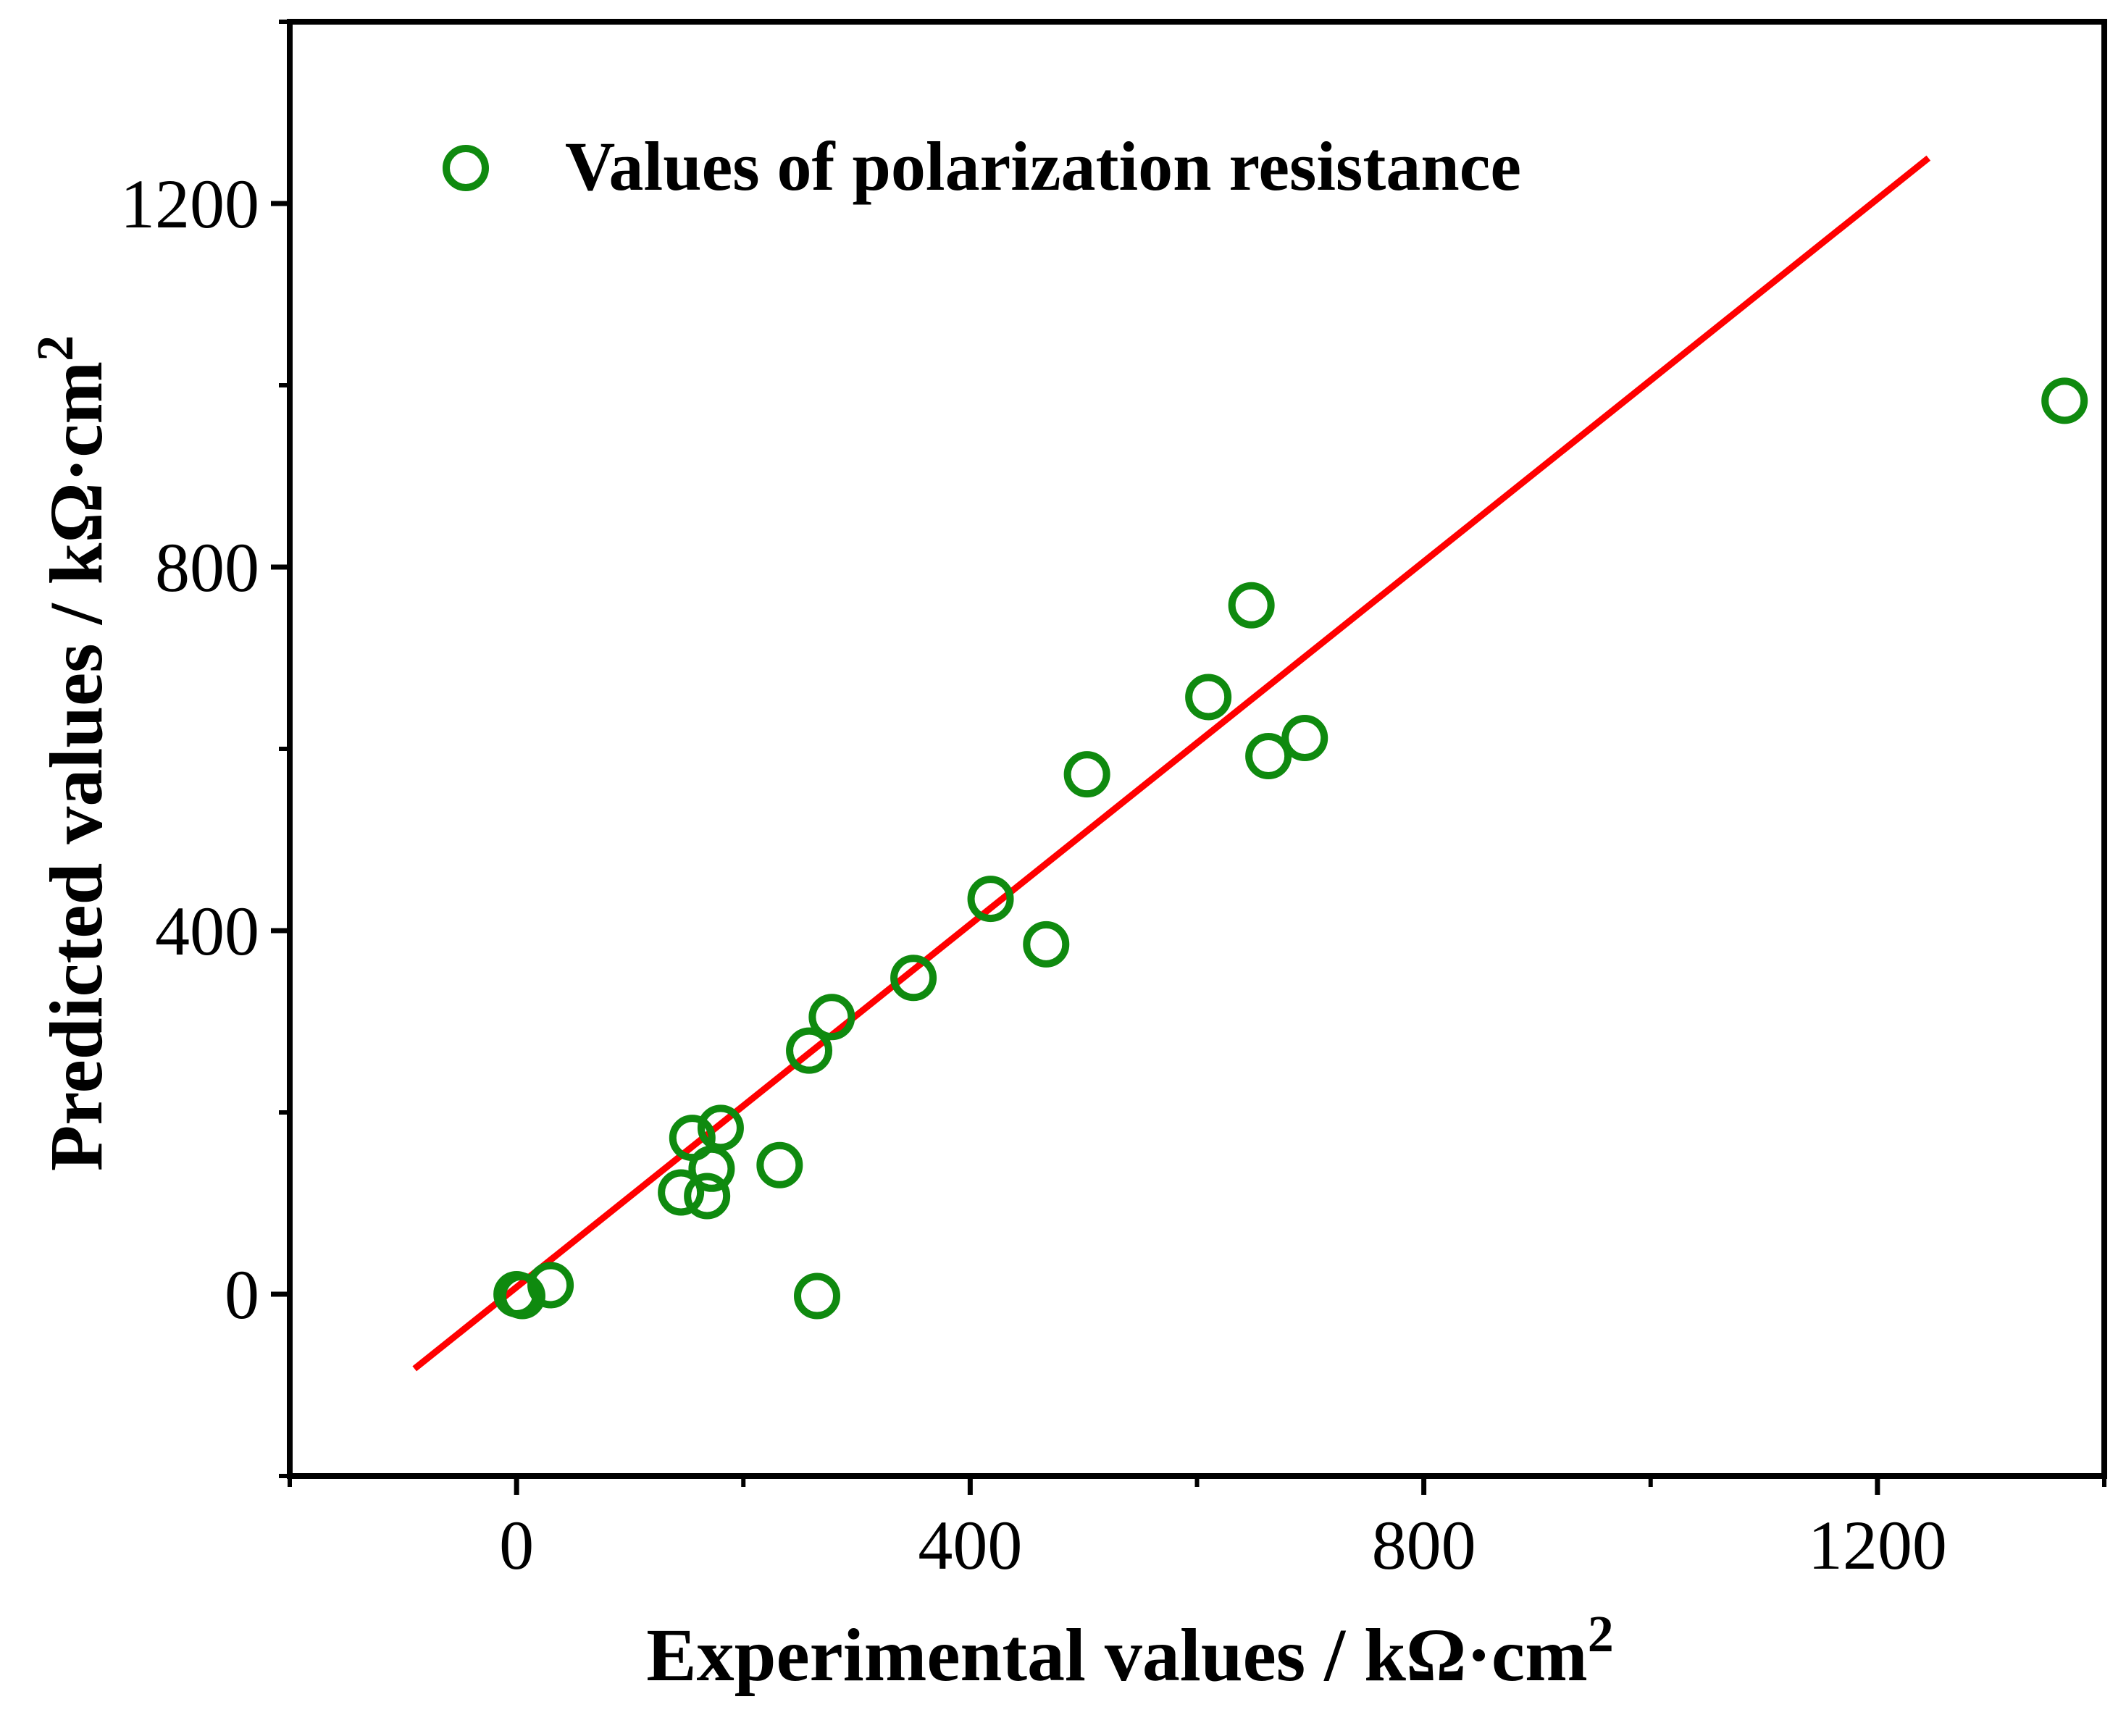 This screenshot has height=1736, width=2126. I want to click on y-tick-label: 800, so click(207, 567).